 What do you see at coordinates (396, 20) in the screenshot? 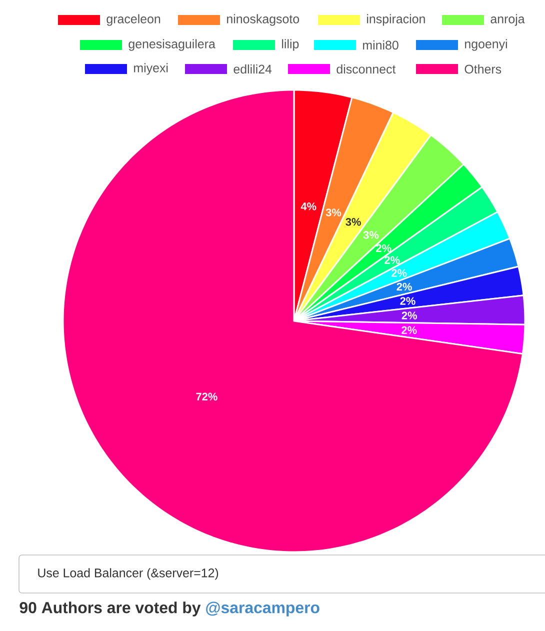
I see `legend-label: inspiracion` at bounding box center [396, 20].